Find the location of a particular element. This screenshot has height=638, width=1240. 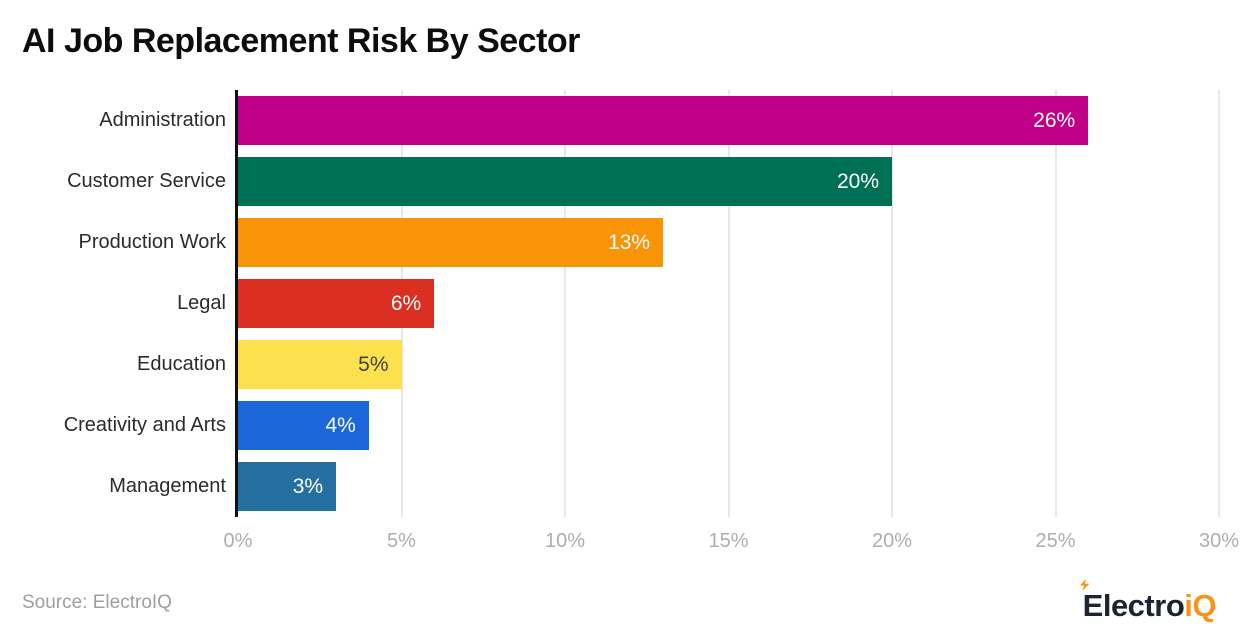

gridline-25% is located at coordinates (1055, 303).